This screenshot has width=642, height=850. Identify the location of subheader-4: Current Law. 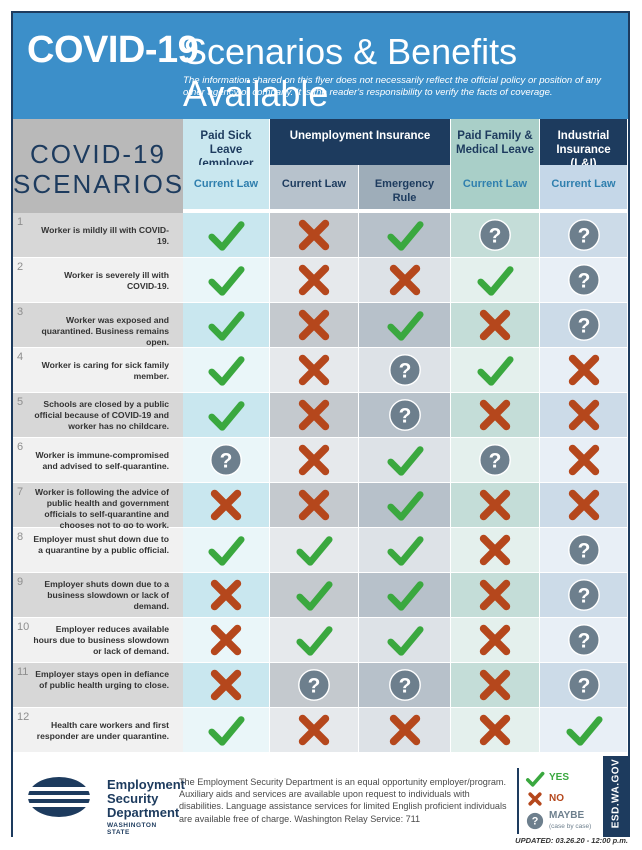
(584, 187).